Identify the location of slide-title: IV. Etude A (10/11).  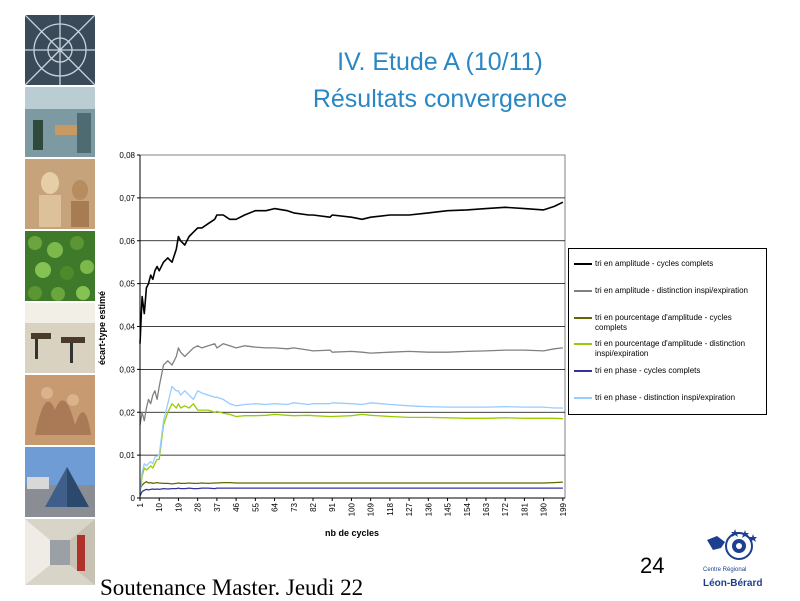
(440, 62).